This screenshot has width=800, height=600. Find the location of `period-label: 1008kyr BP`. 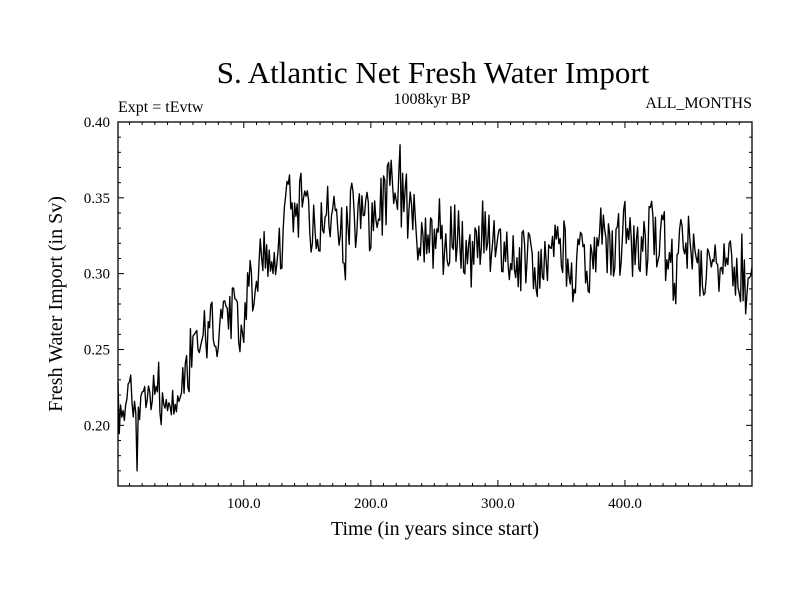

period-label: 1008kyr BP is located at coordinates (432, 99).